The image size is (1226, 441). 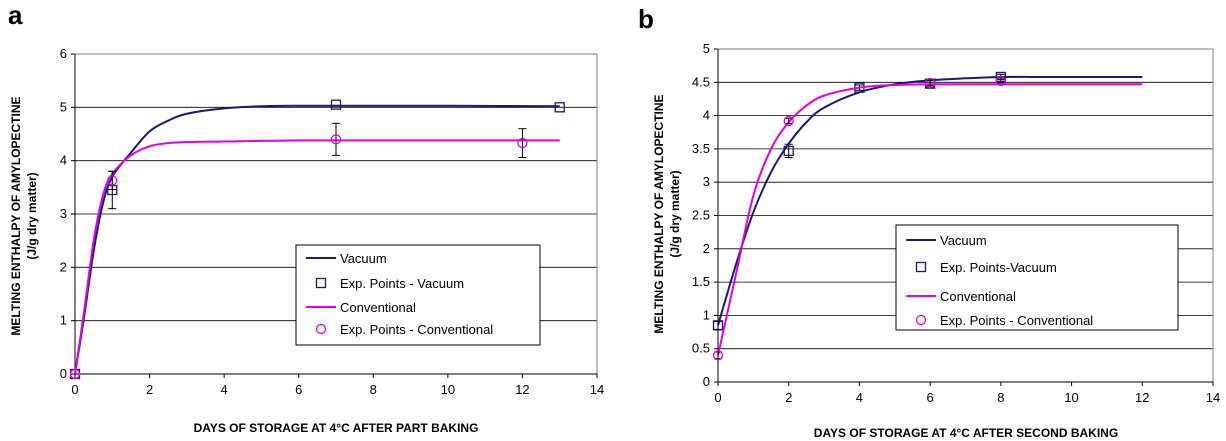 What do you see at coordinates (706, 48) in the screenshot?
I see `y-tick-label-b-10: 5` at bounding box center [706, 48].